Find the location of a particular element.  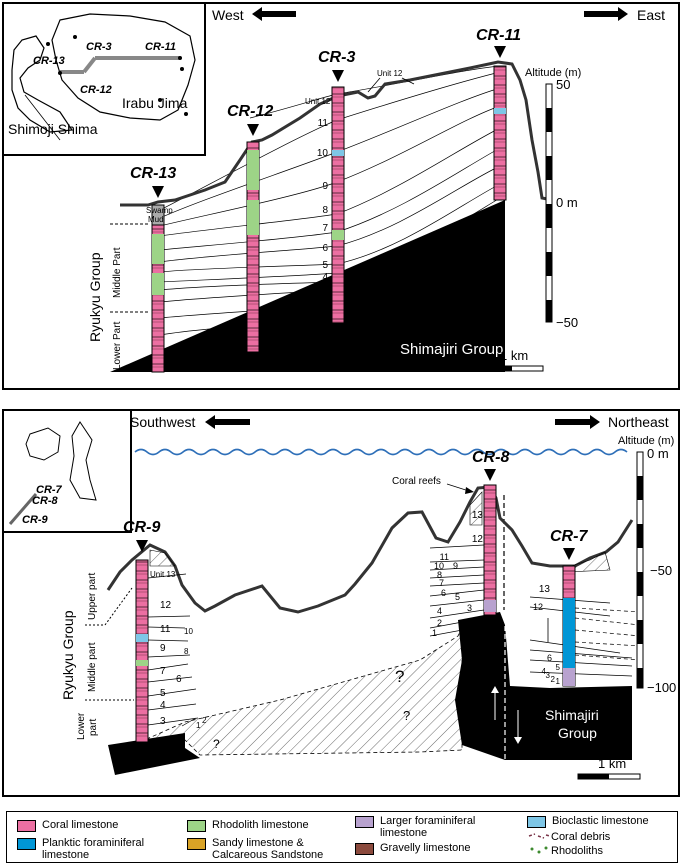

core-marker-cr3-icon is located at coordinates (338, 76).